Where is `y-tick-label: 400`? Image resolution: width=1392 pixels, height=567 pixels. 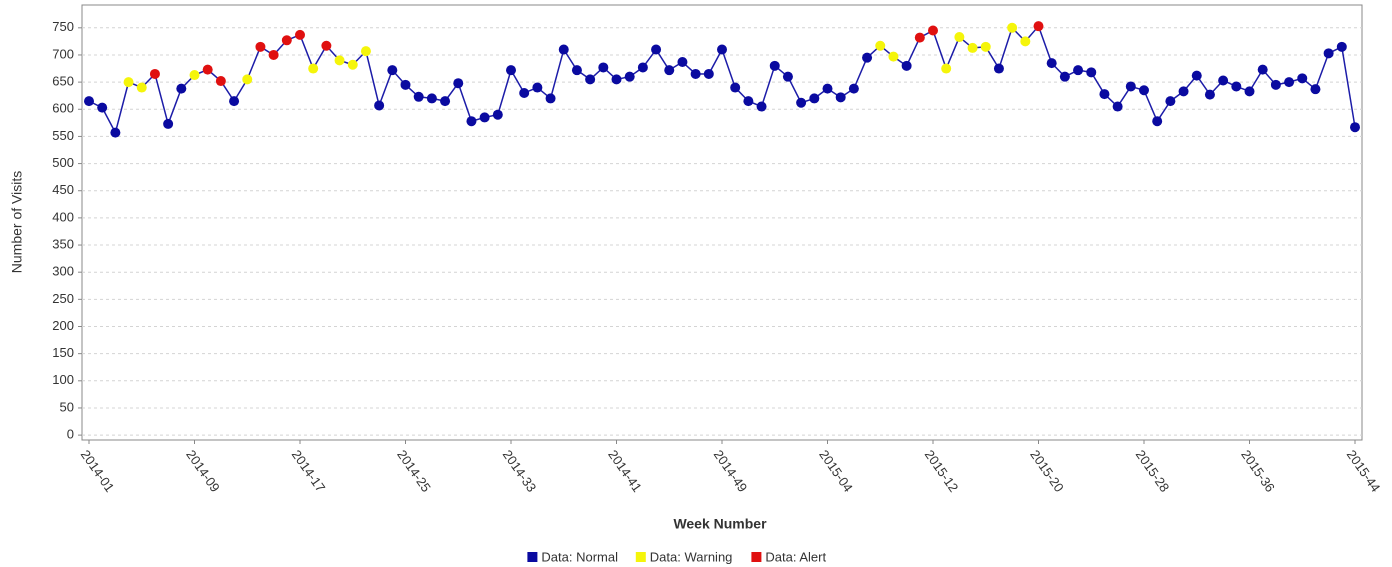
y-tick-label: 400 is located at coordinates (63, 216).